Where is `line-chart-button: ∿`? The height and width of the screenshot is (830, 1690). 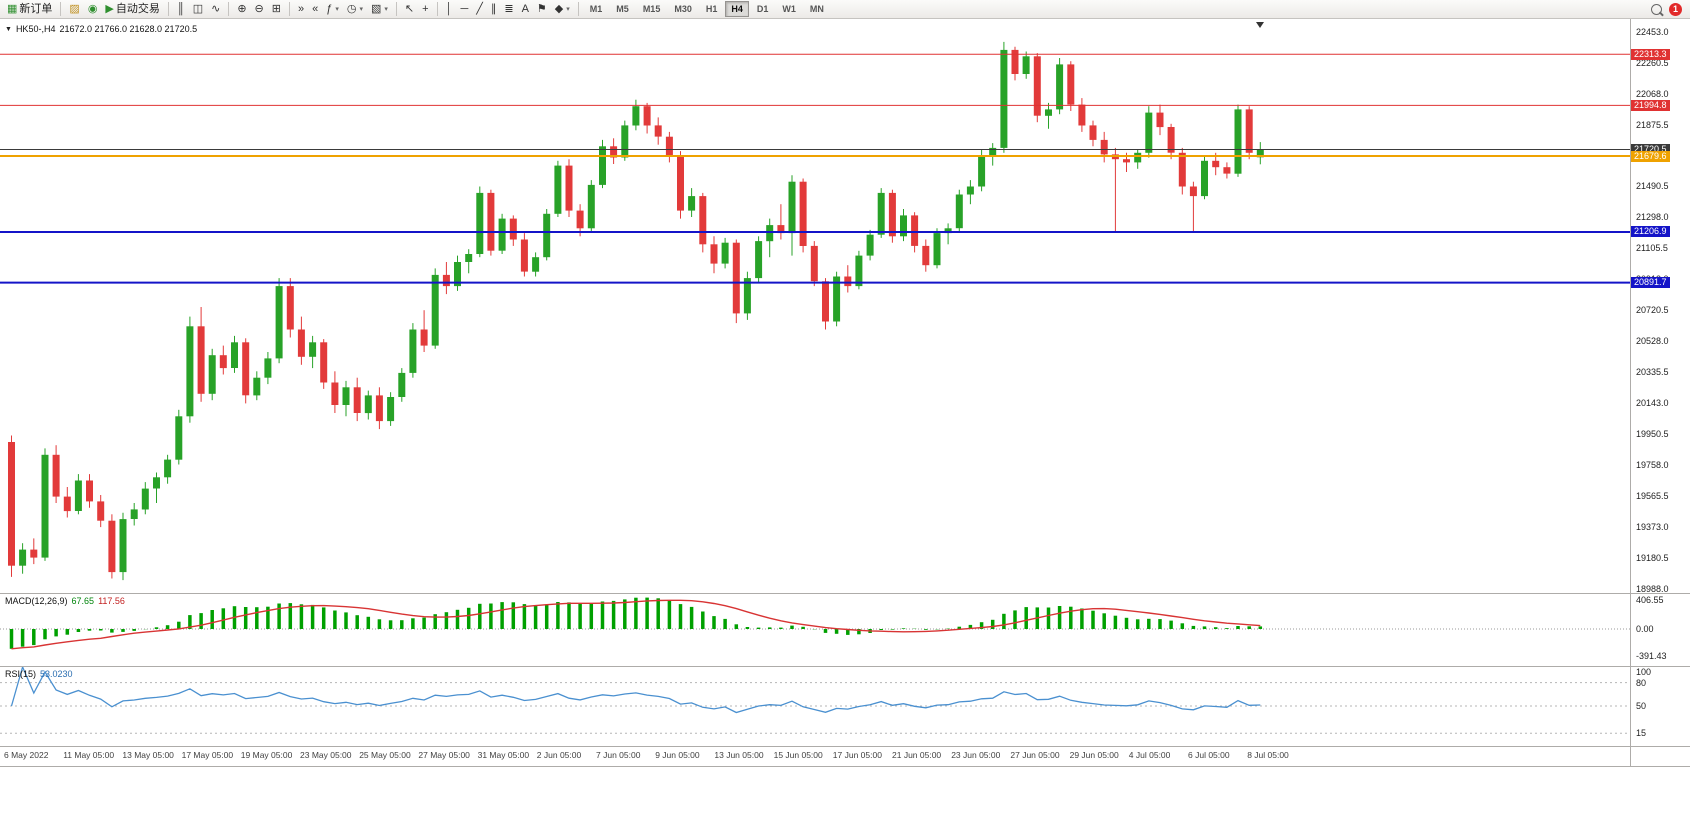
line-chart-button: ∿ is located at coordinates (215, 9).